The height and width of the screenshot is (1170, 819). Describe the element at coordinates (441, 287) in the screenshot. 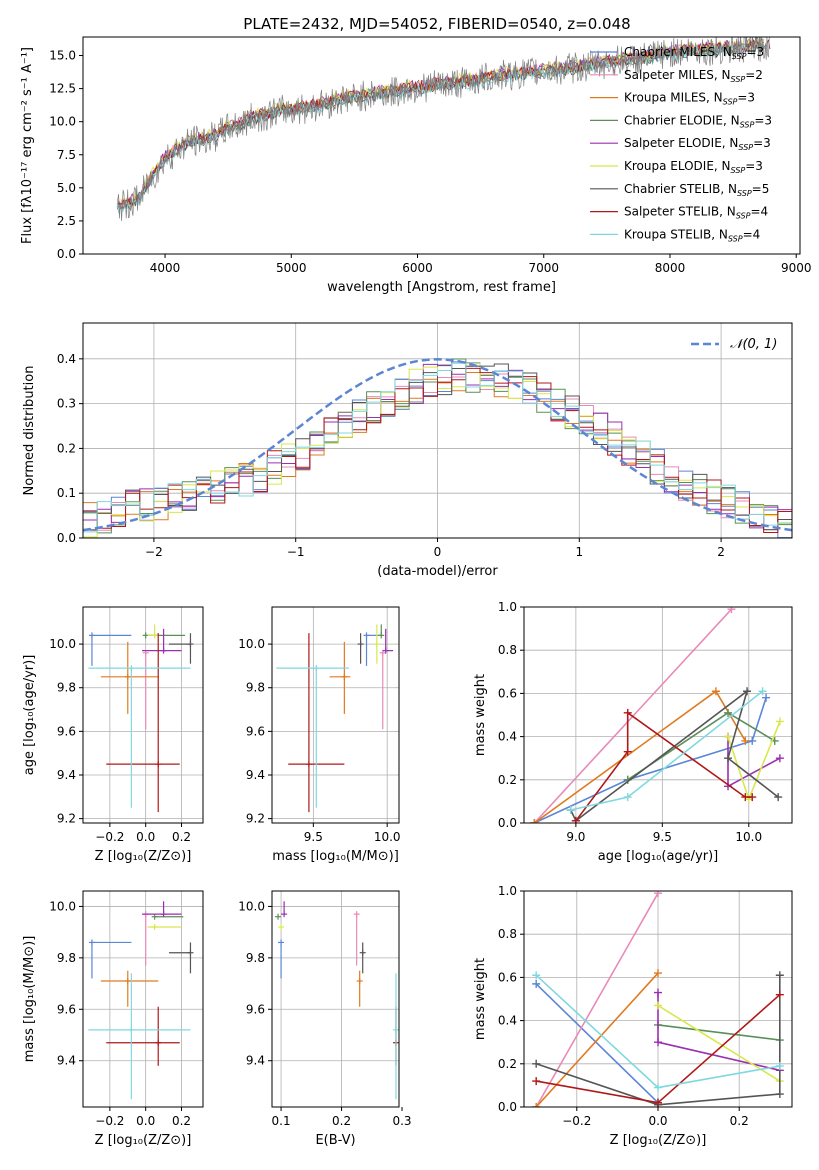

I see `x-axis-label: wavelength [Angstrom, rest frame]` at that location.